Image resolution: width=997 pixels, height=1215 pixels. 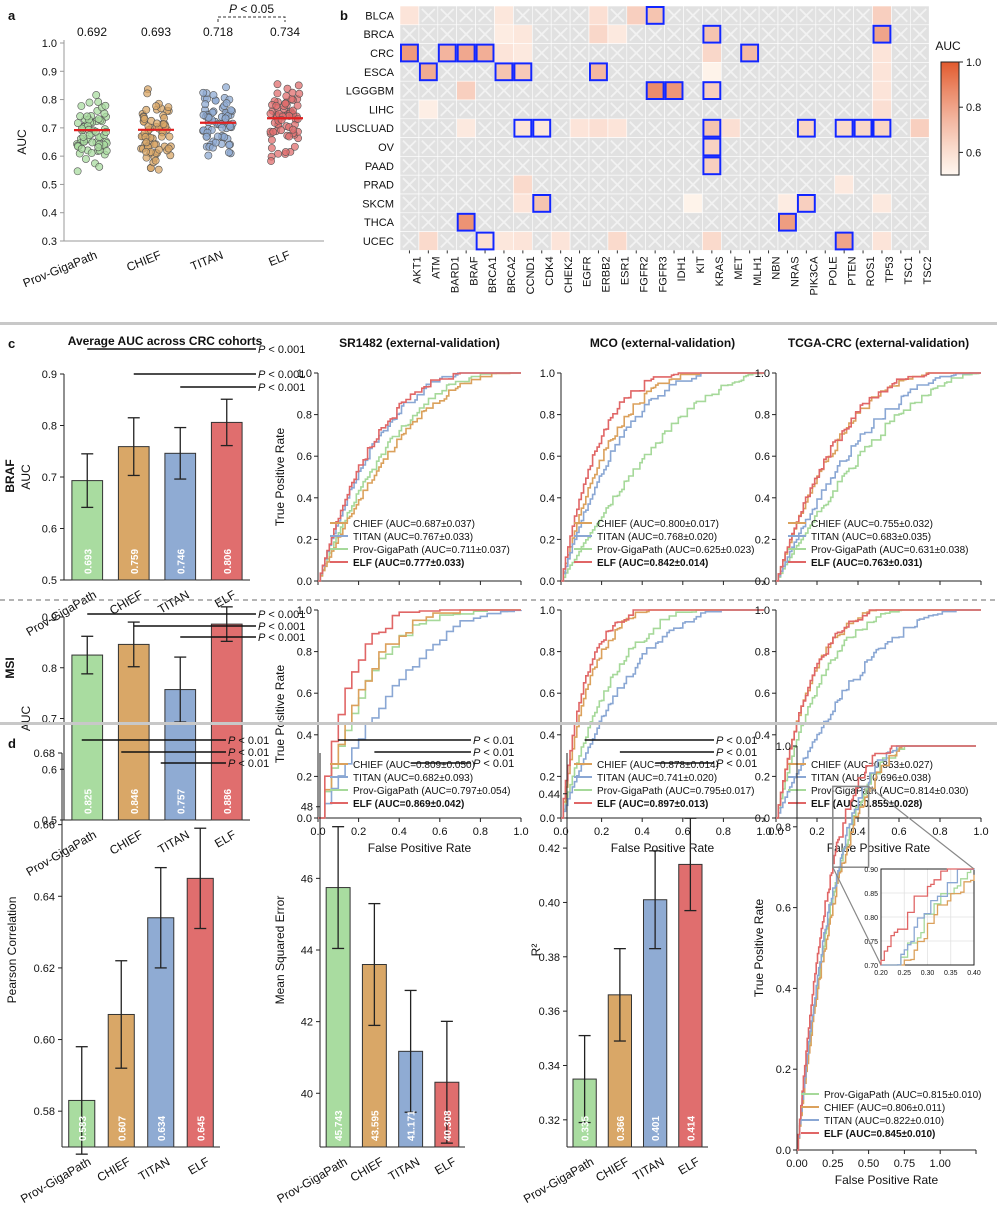 What do you see at coordinates (10, 475) in the screenshot?
I see `c-row-label-braf: BRAF` at bounding box center [10, 475].